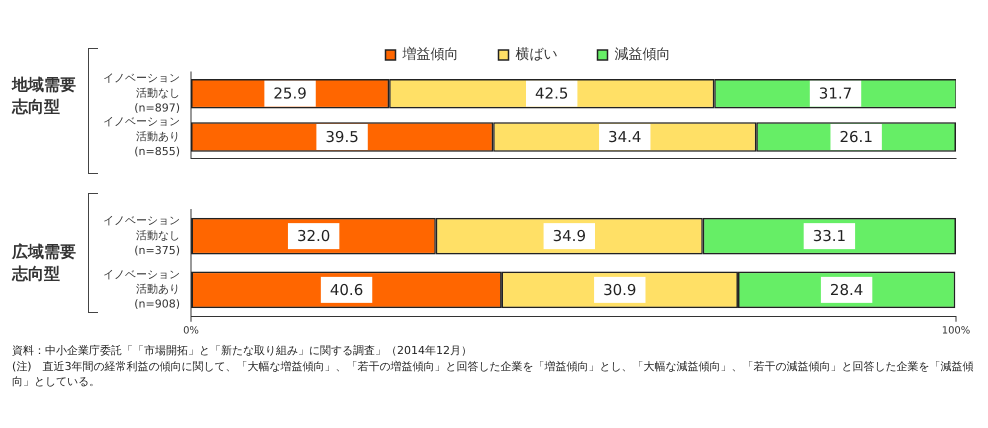  I want to click on y-tick-label: イノベーション活動なし(n=375), so click(141, 235).